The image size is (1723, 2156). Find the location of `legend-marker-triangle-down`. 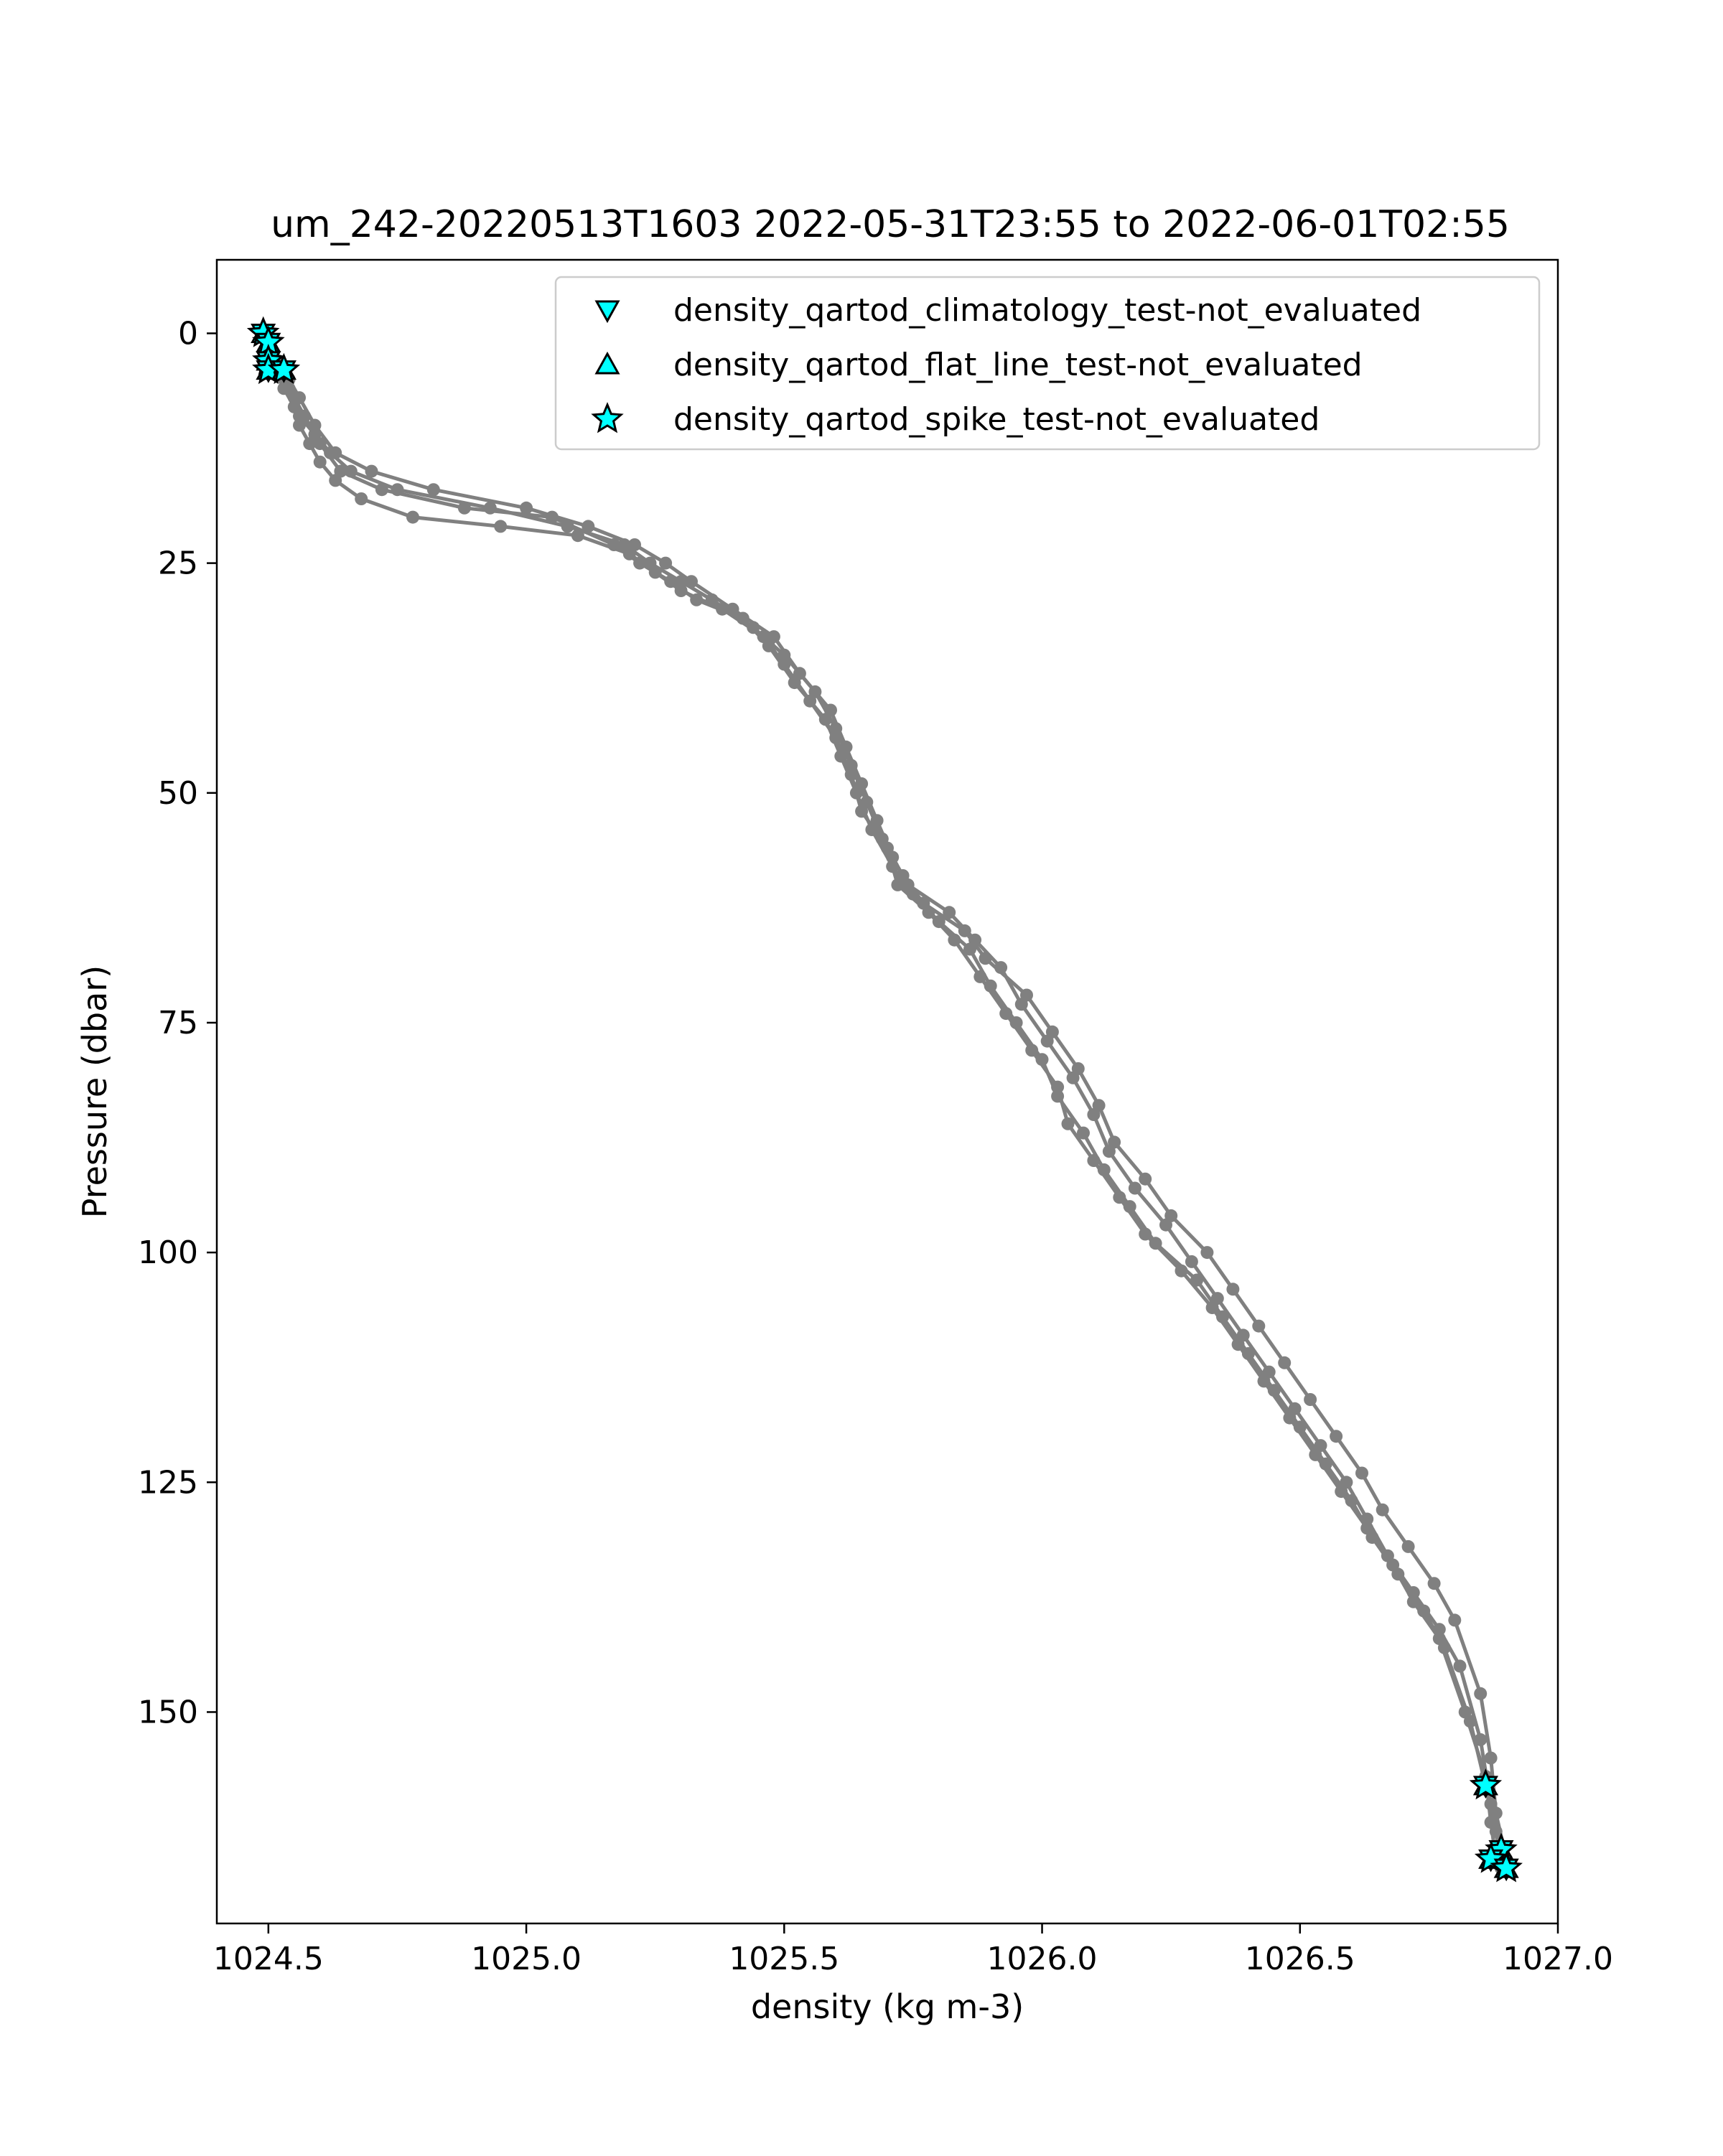

legend-marker-triangle-down is located at coordinates (607, 312).